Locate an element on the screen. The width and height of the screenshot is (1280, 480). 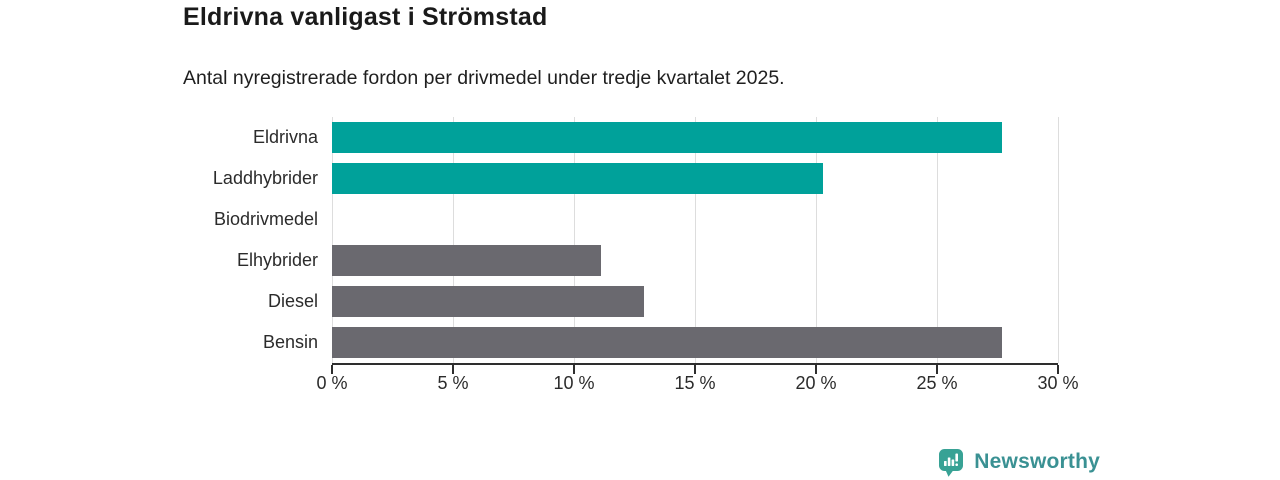
newsworthy-logo: Newsworthy is located at coordinates (1018, 462).